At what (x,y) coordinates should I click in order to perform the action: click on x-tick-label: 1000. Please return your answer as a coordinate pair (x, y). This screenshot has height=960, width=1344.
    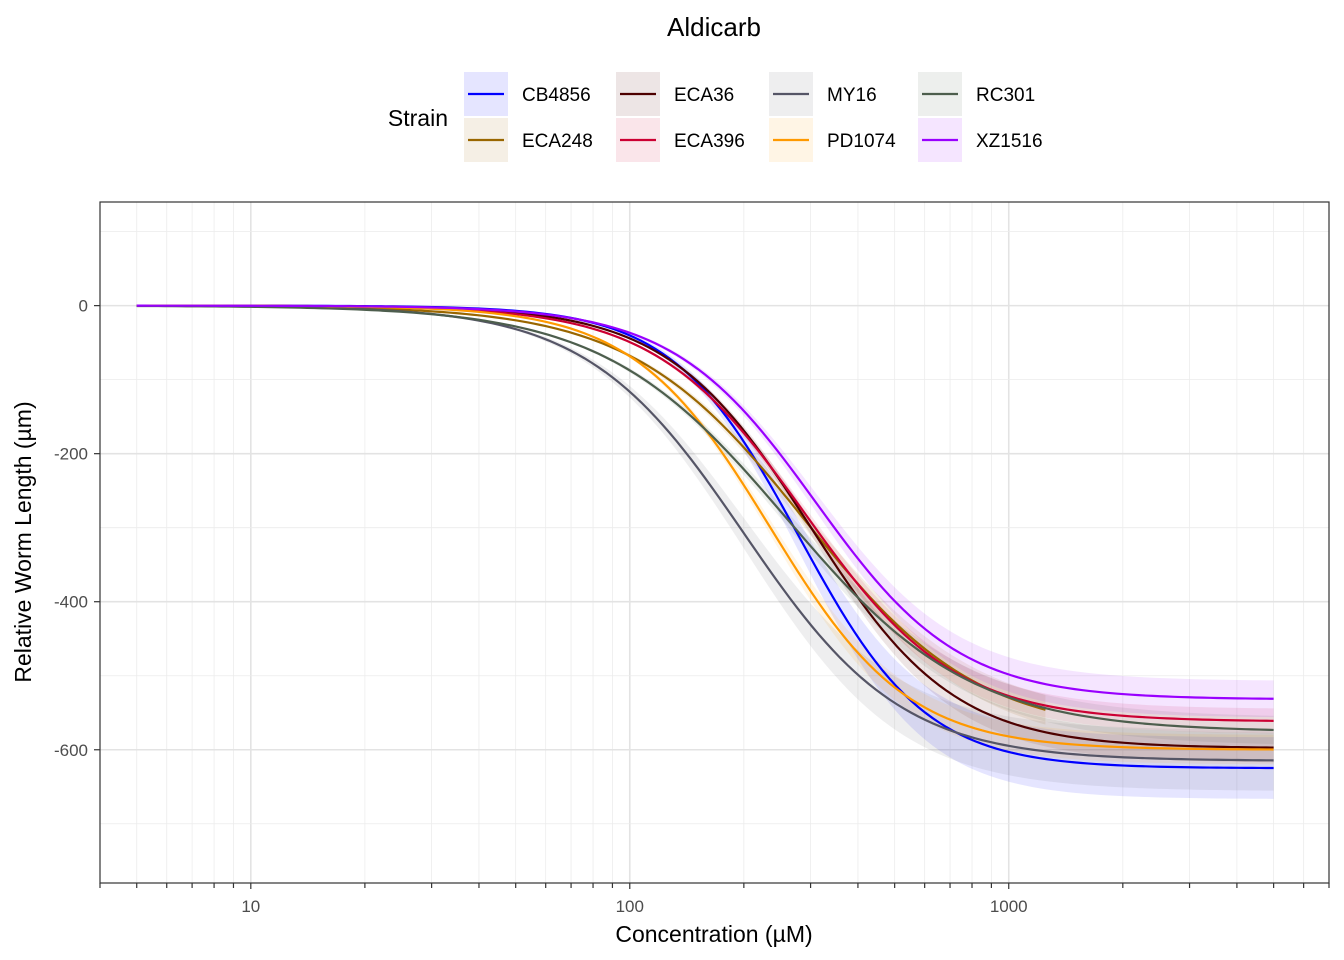
    Looking at the image, I should click on (1009, 906).